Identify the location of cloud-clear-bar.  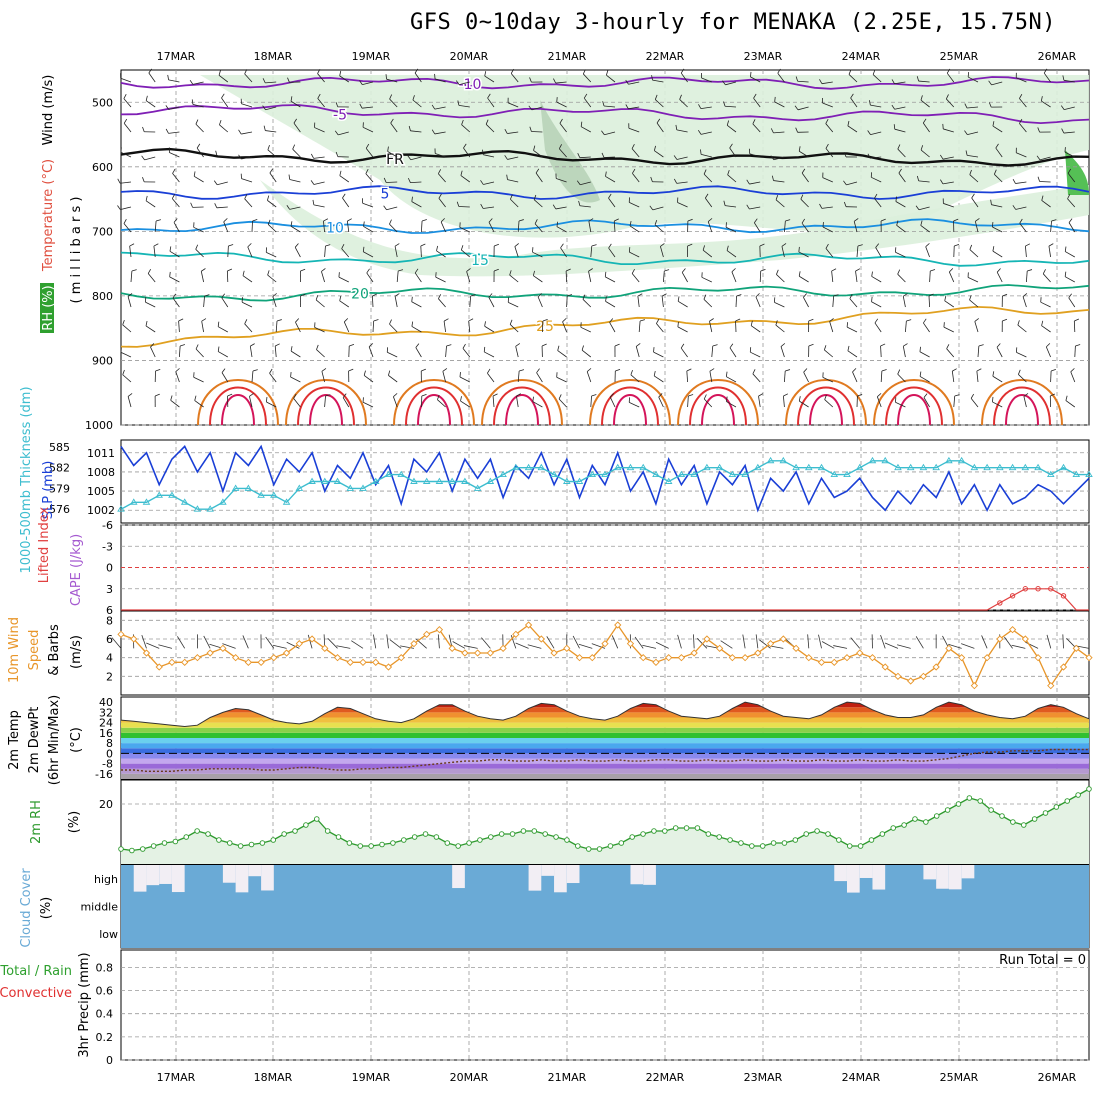
(573, 874).